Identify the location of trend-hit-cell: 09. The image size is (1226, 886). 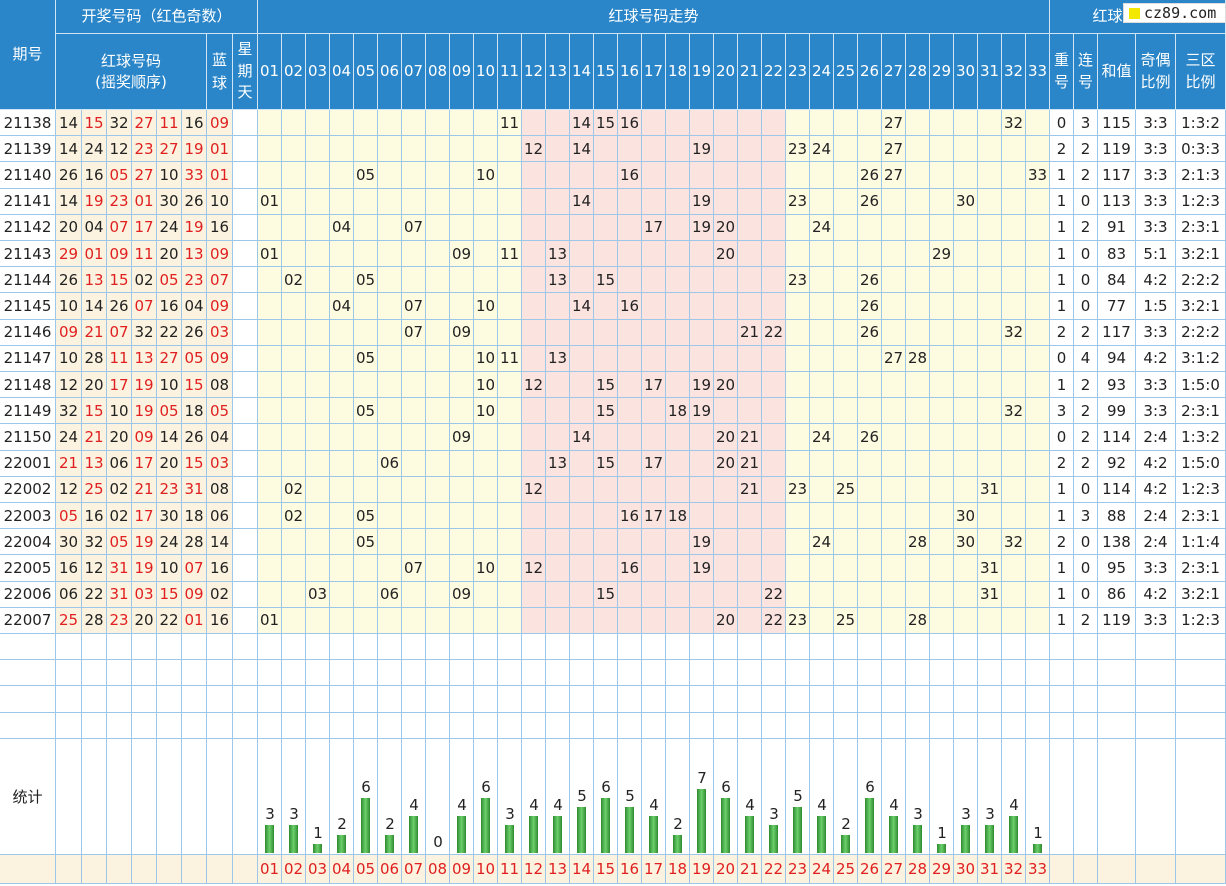
(462, 437).